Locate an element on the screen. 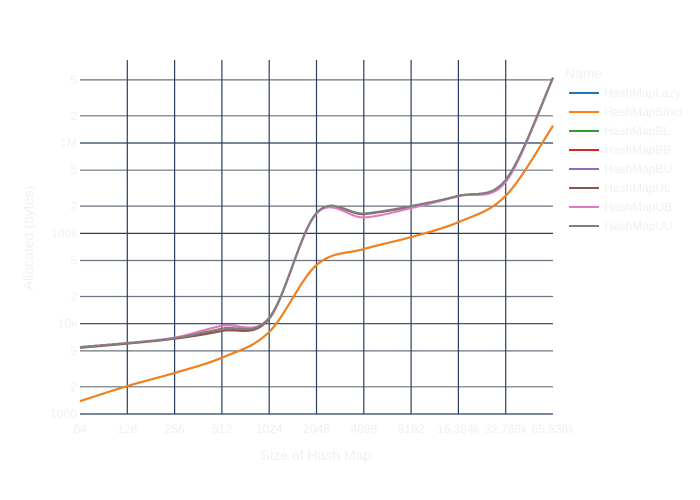 The height and width of the screenshot is (500, 700). legend-item-hashmapub: HashMapUB is located at coordinates (620, 207).